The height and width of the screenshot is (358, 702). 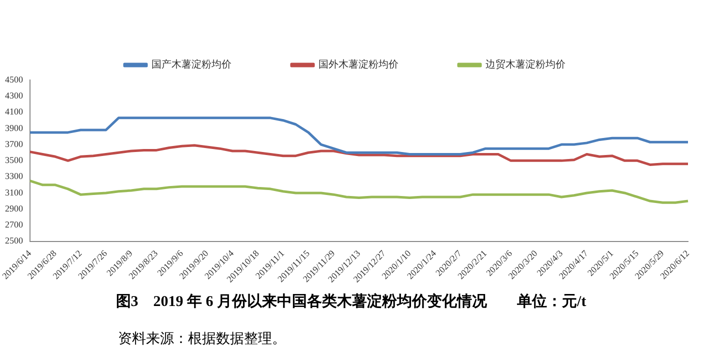 What do you see at coordinates (14, 225) in the screenshot?
I see `y-tick-label: 2700` at bounding box center [14, 225].